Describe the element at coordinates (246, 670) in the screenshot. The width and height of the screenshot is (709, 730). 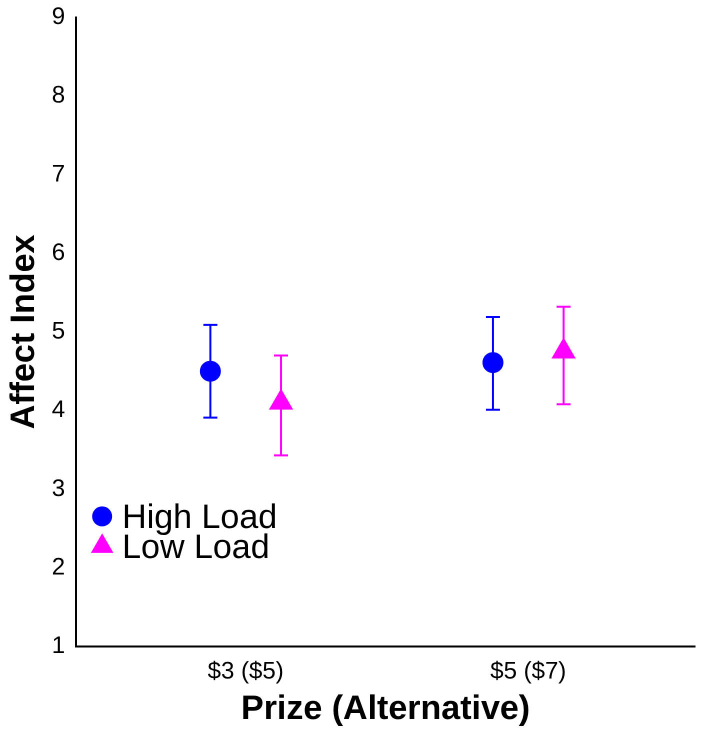
I see `x-tick-label: $3 ($5)` at that location.